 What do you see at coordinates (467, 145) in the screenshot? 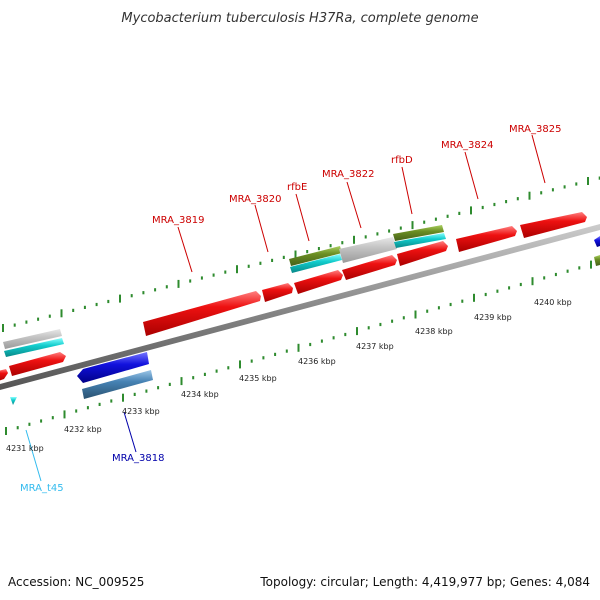
I see `gene-label-mra-3824: MRA_3824` at bounding box center [467, 145].